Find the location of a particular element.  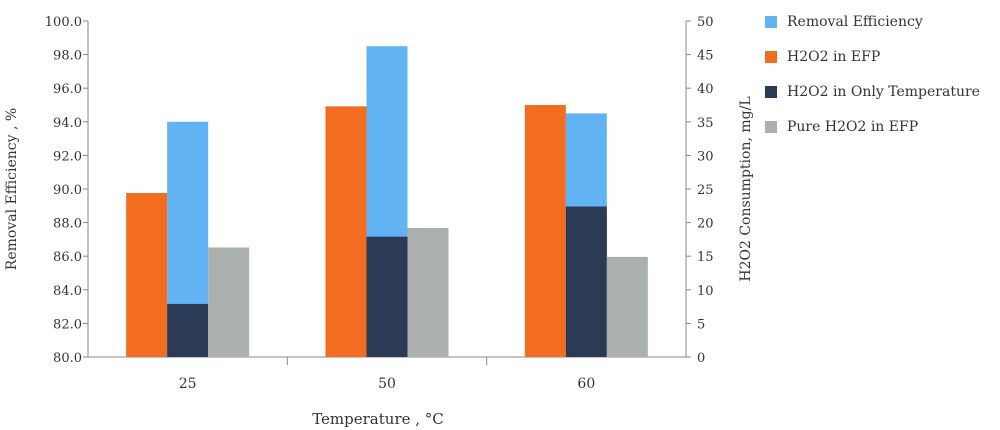

y-tick-label-left: 82.0 is located at coordinates (67, 324).